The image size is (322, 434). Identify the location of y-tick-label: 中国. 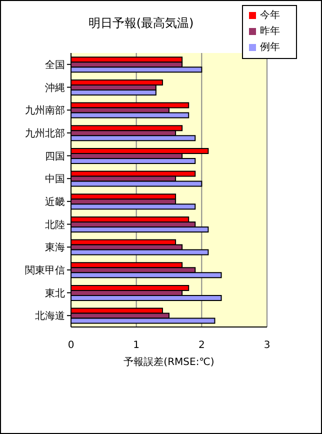
(55, 179).